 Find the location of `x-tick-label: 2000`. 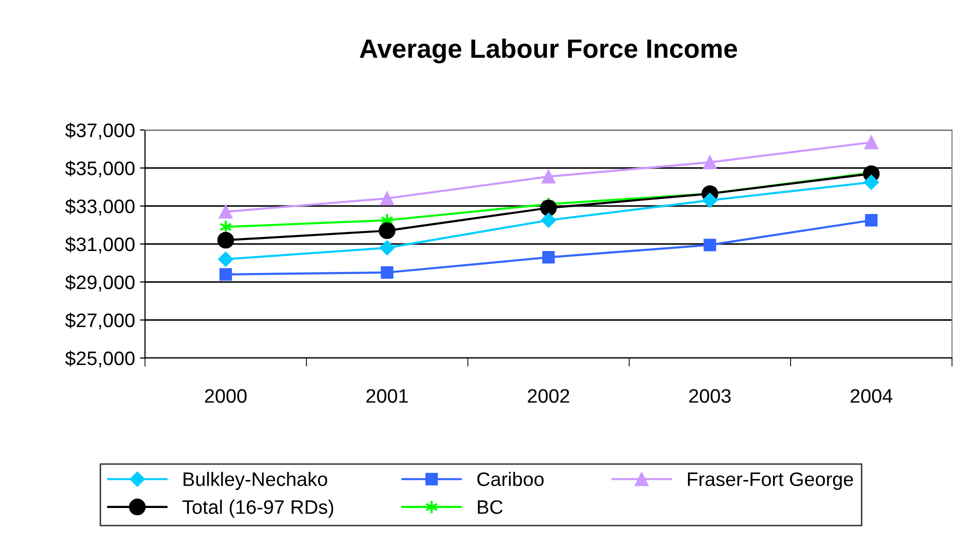

x-tick-label: 2000 is located at coordinates (226, 396).